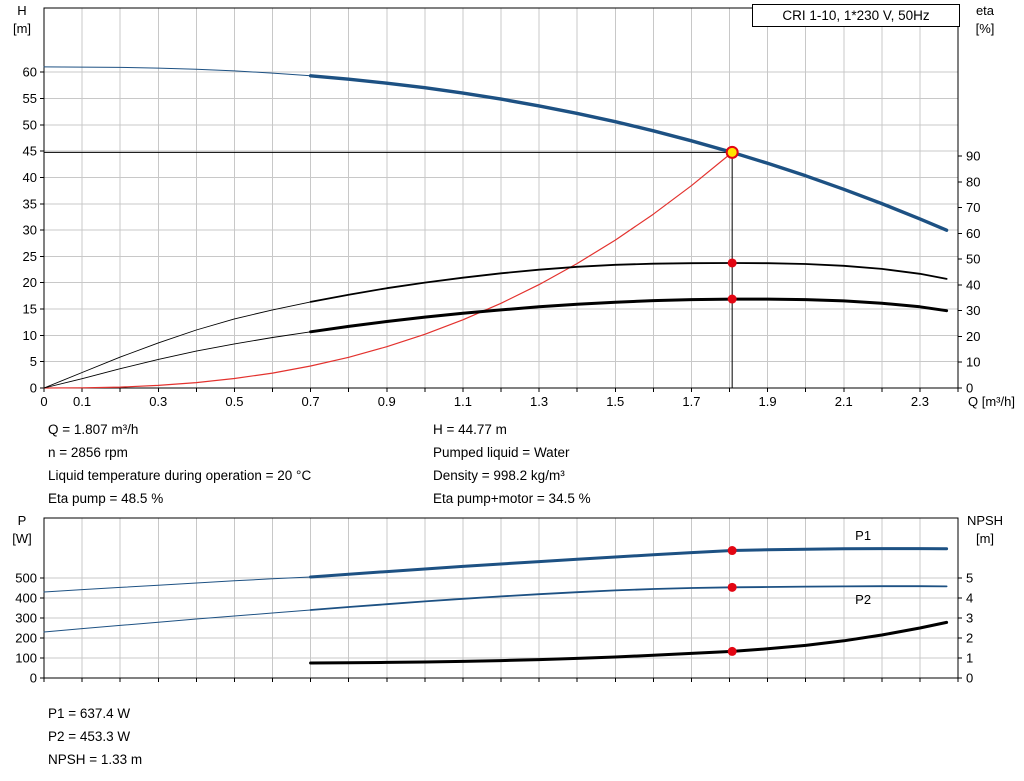 The width and height of the screenshot is (1024, 781). What do you see at coordinates (470, 429) in the screenshot?
I see `info-head: H = 44.77 m` at bounding box center [470, 429].